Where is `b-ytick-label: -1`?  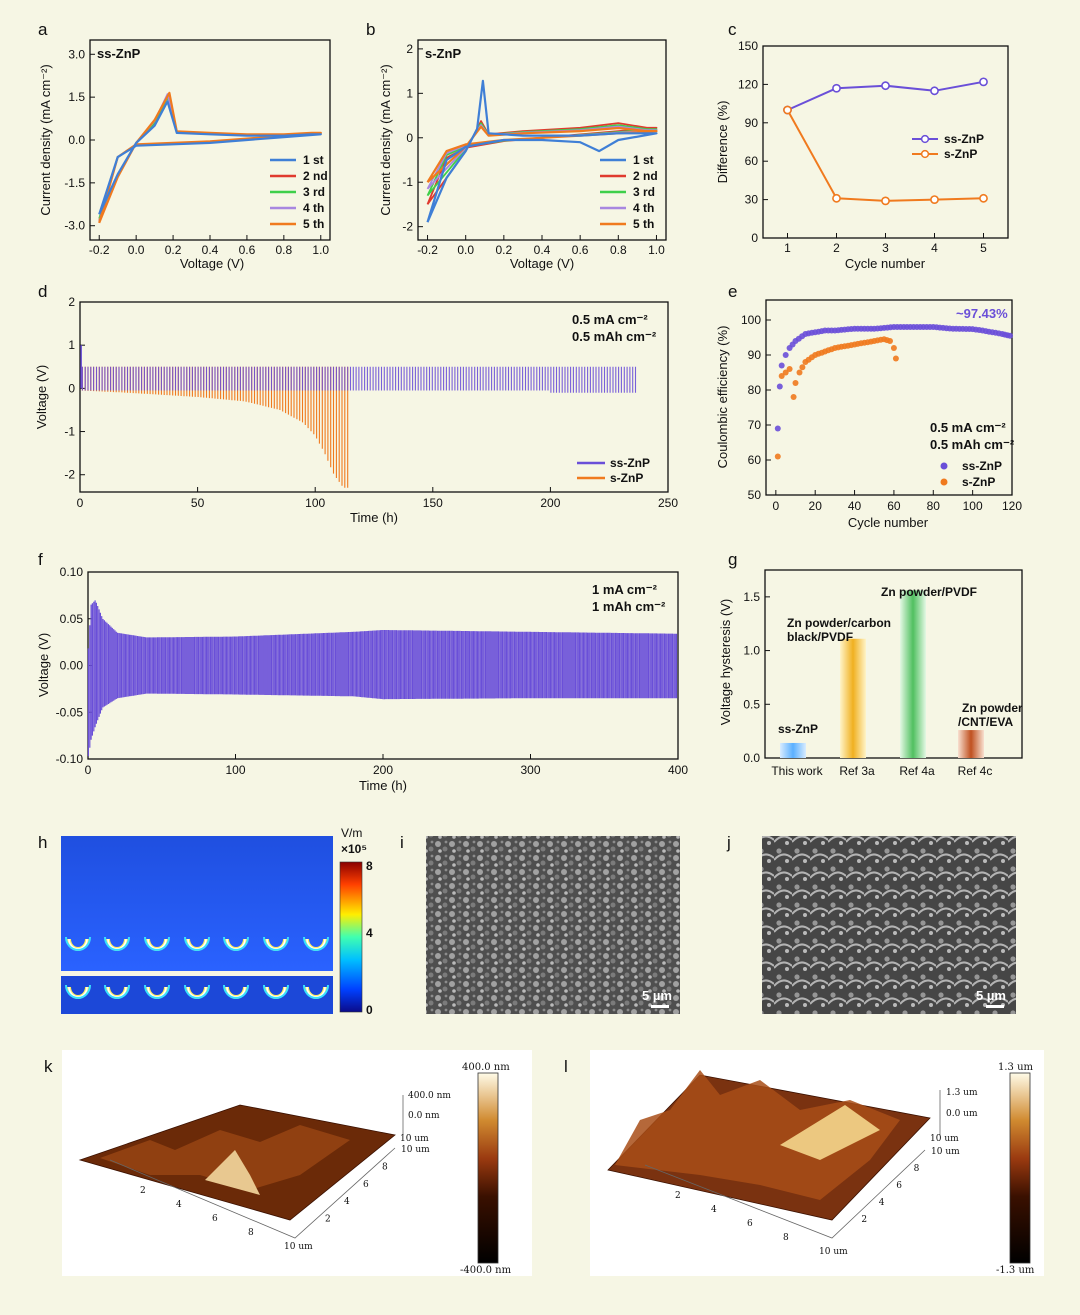
b-ytick-label: -1 is located at coordinates (407, 182).